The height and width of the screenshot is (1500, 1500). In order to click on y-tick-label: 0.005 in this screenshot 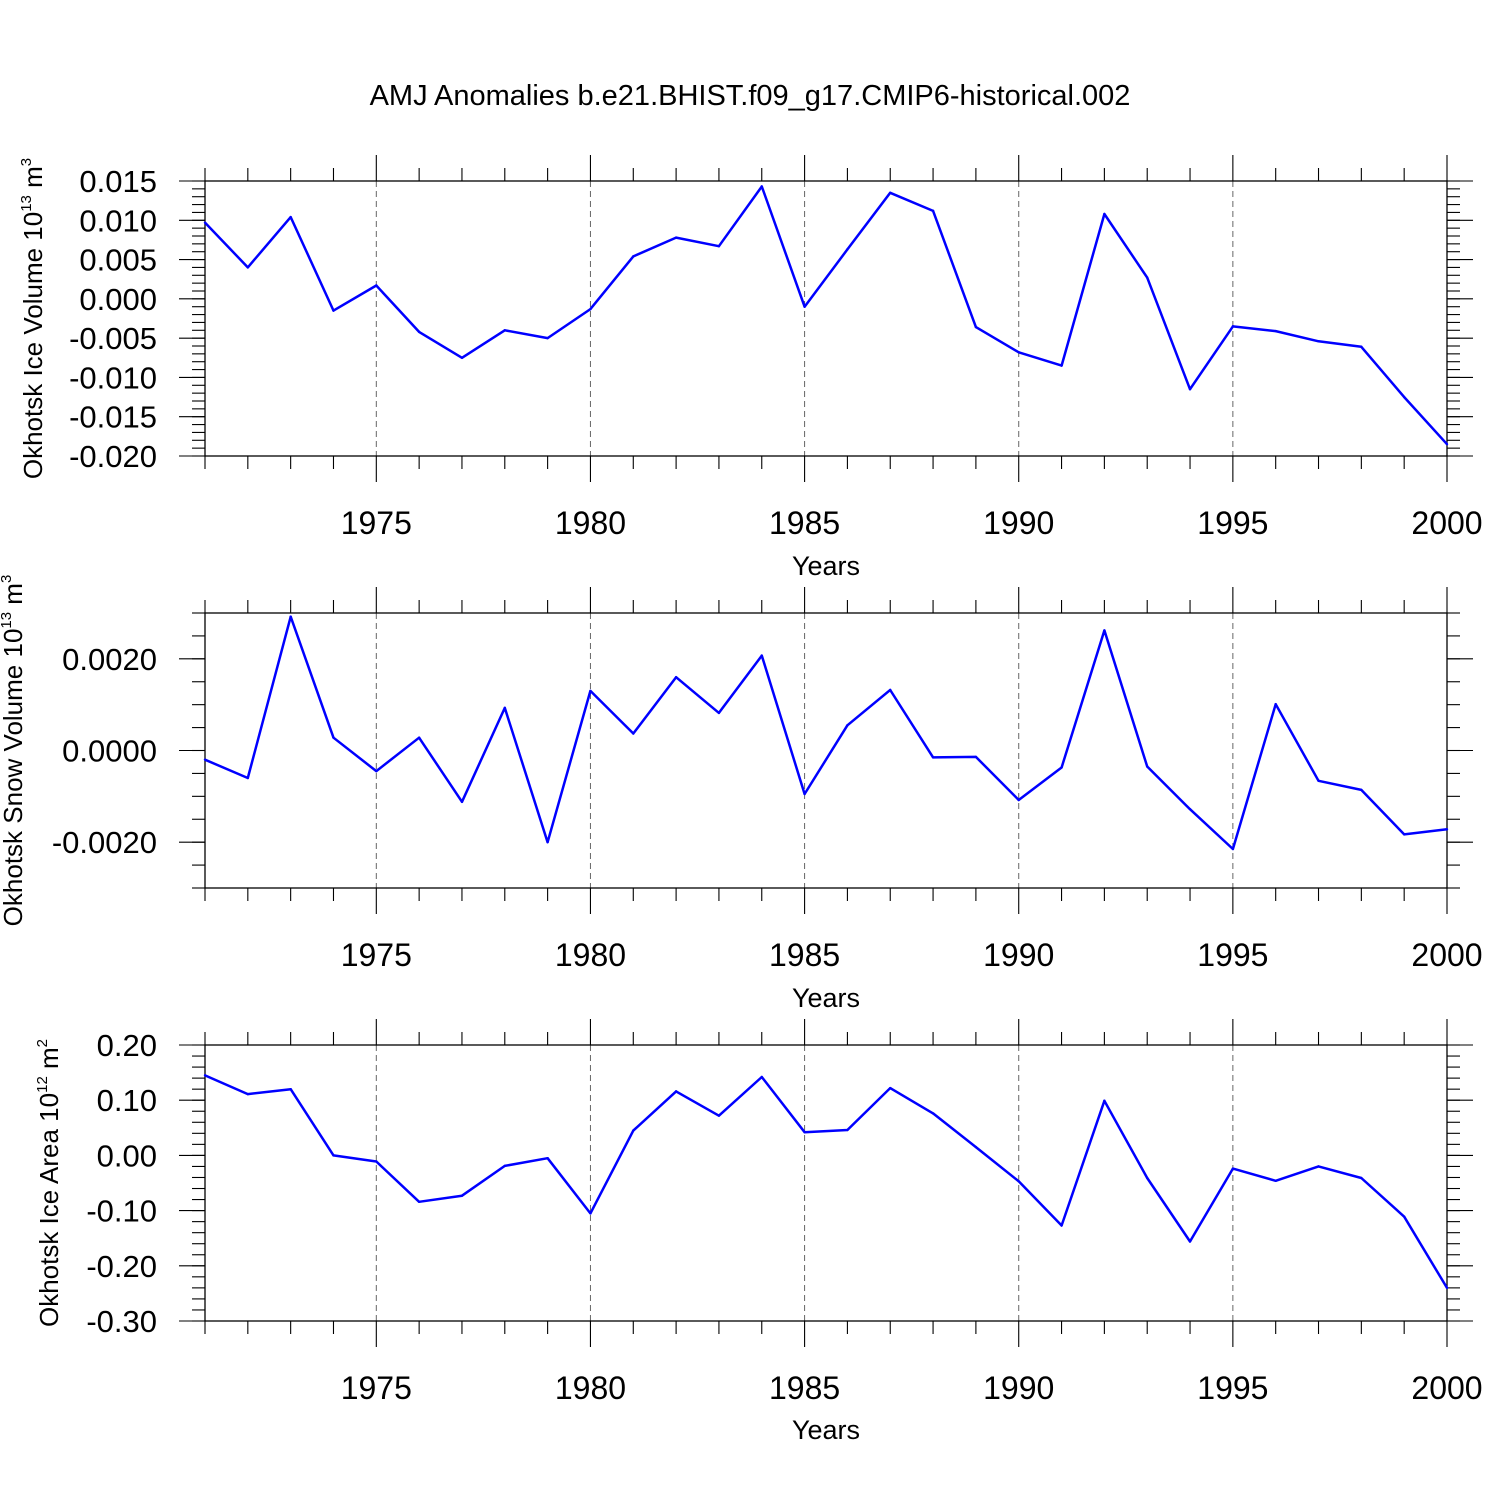, I will do `click(118, 260)`.